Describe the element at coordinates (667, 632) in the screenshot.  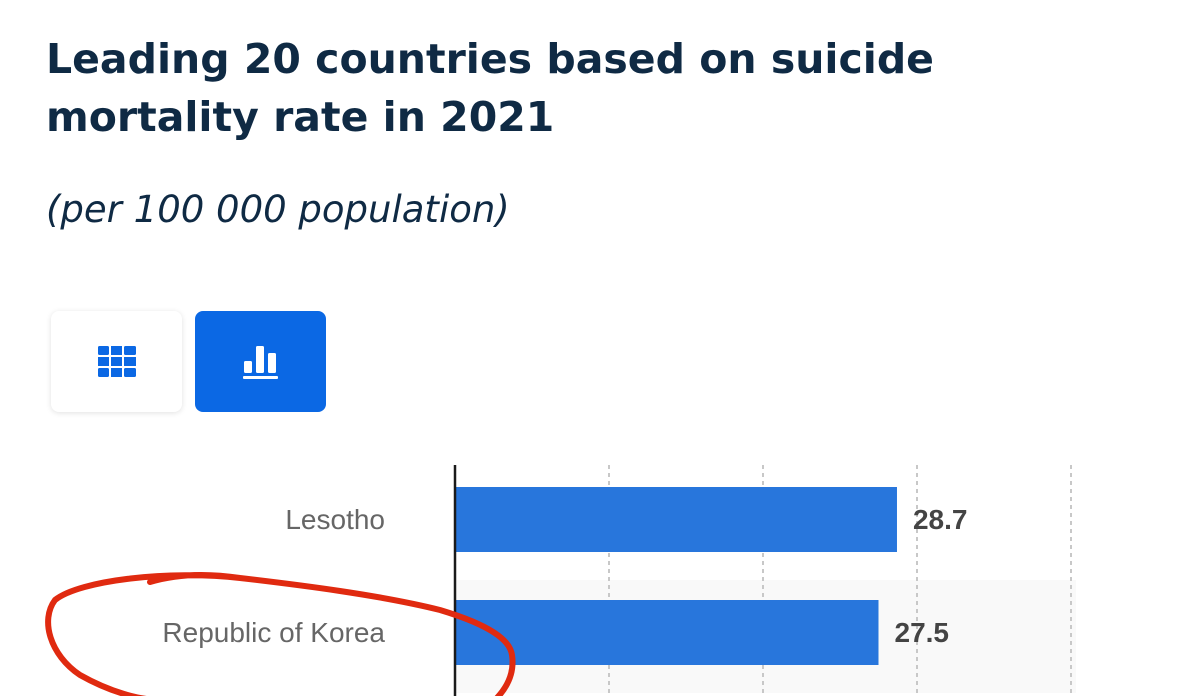
I see `bar-republic-of-korea` at that location.